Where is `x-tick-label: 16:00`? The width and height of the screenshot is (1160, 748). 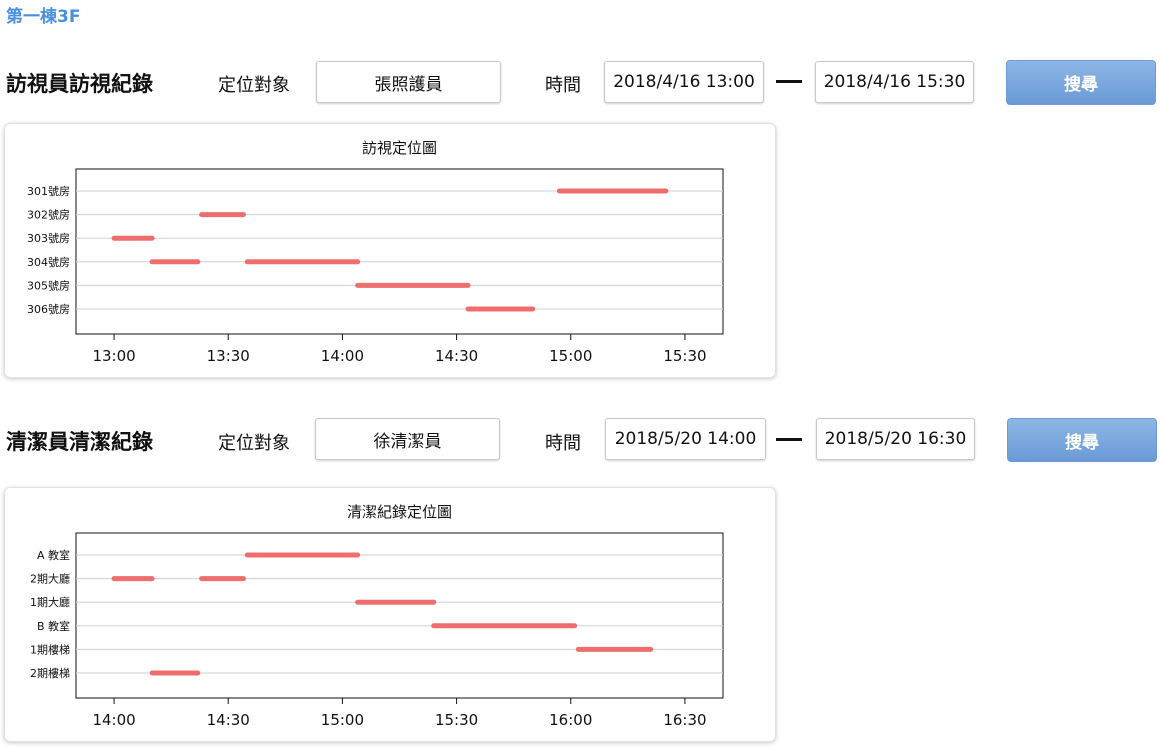 x-tick-label: 16:00 is located at coordinates (570, 720).